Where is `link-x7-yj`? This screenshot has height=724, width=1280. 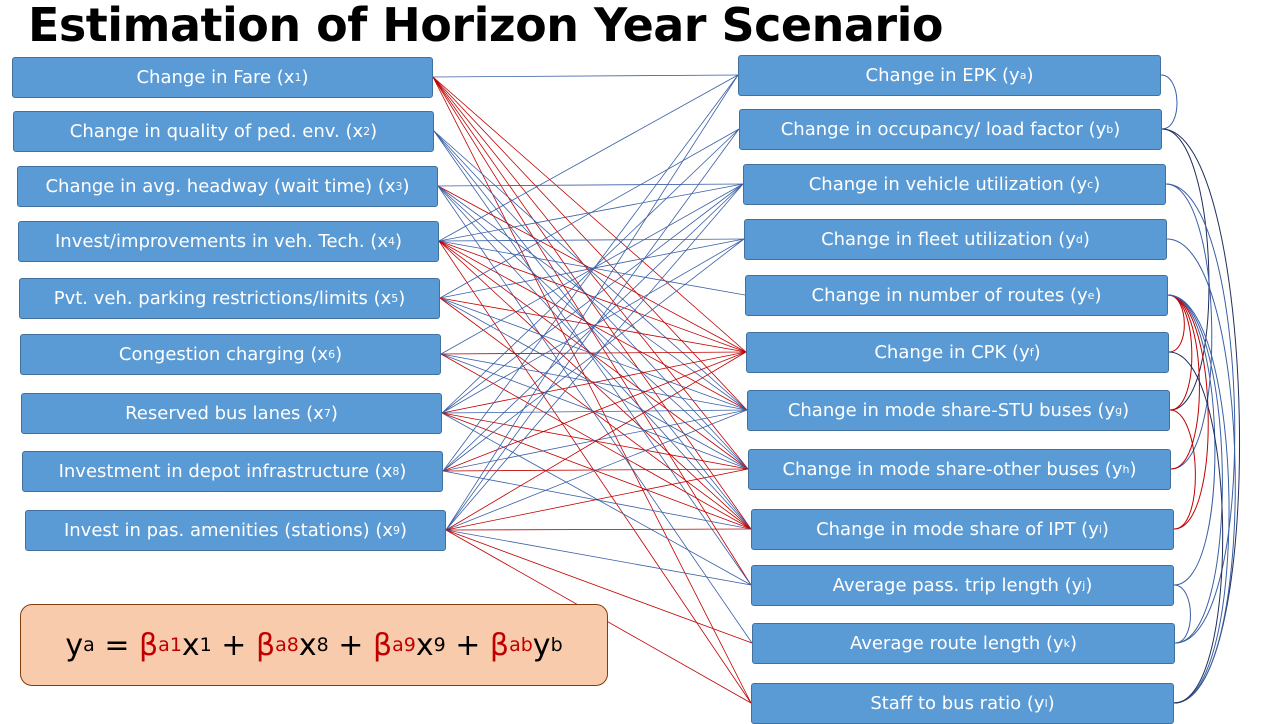 link-x7-yj is located at coordinates (596, 499).